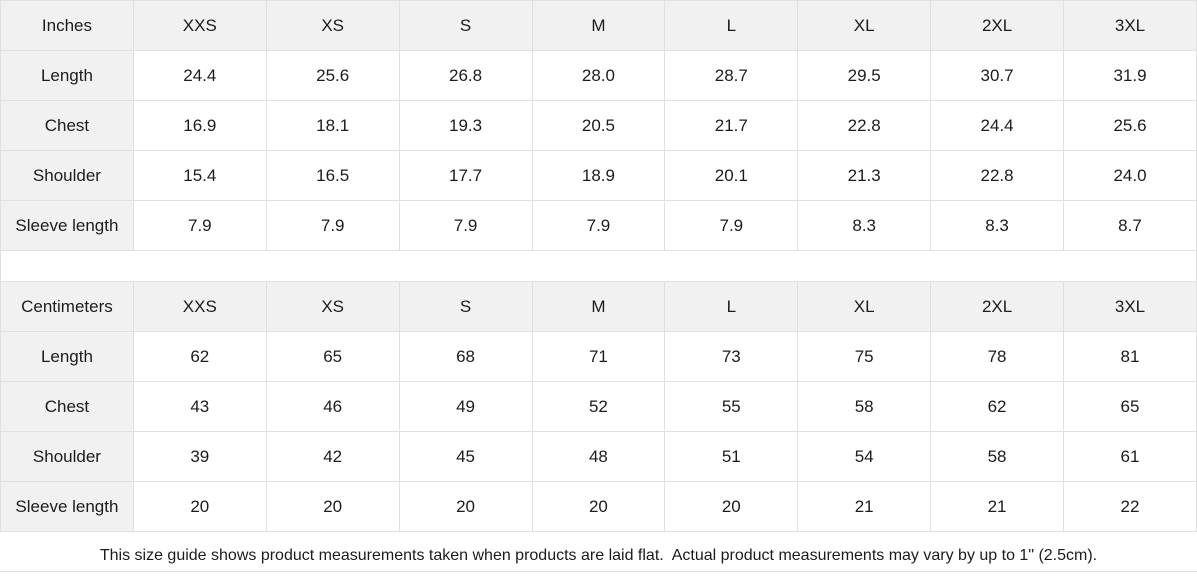 The image size is (1197, 580). I want to click on table-row: Shoulder 39 42 45 48 51 54 58 61, so click(598, 456).